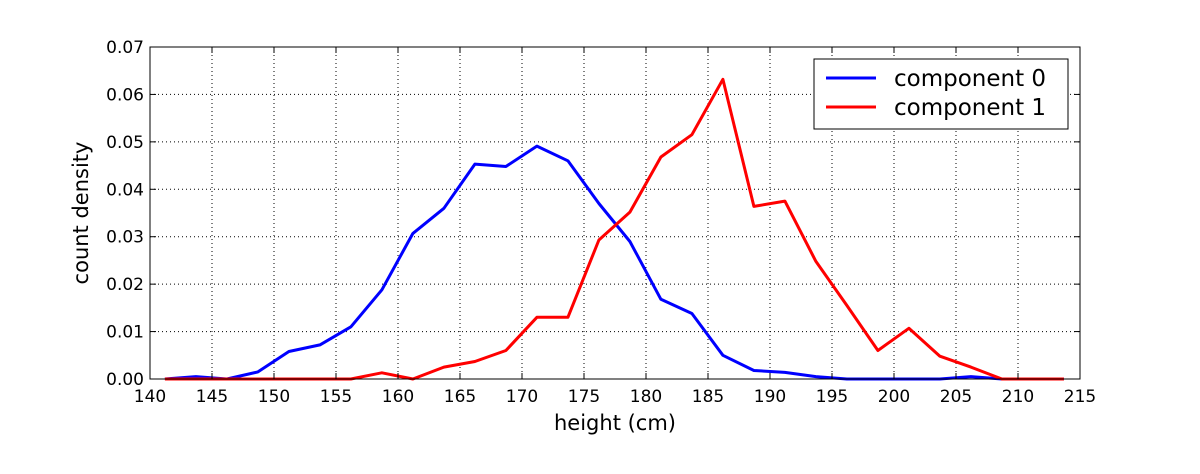  I want to click on x-tick-label: 190, so click(770, 397).